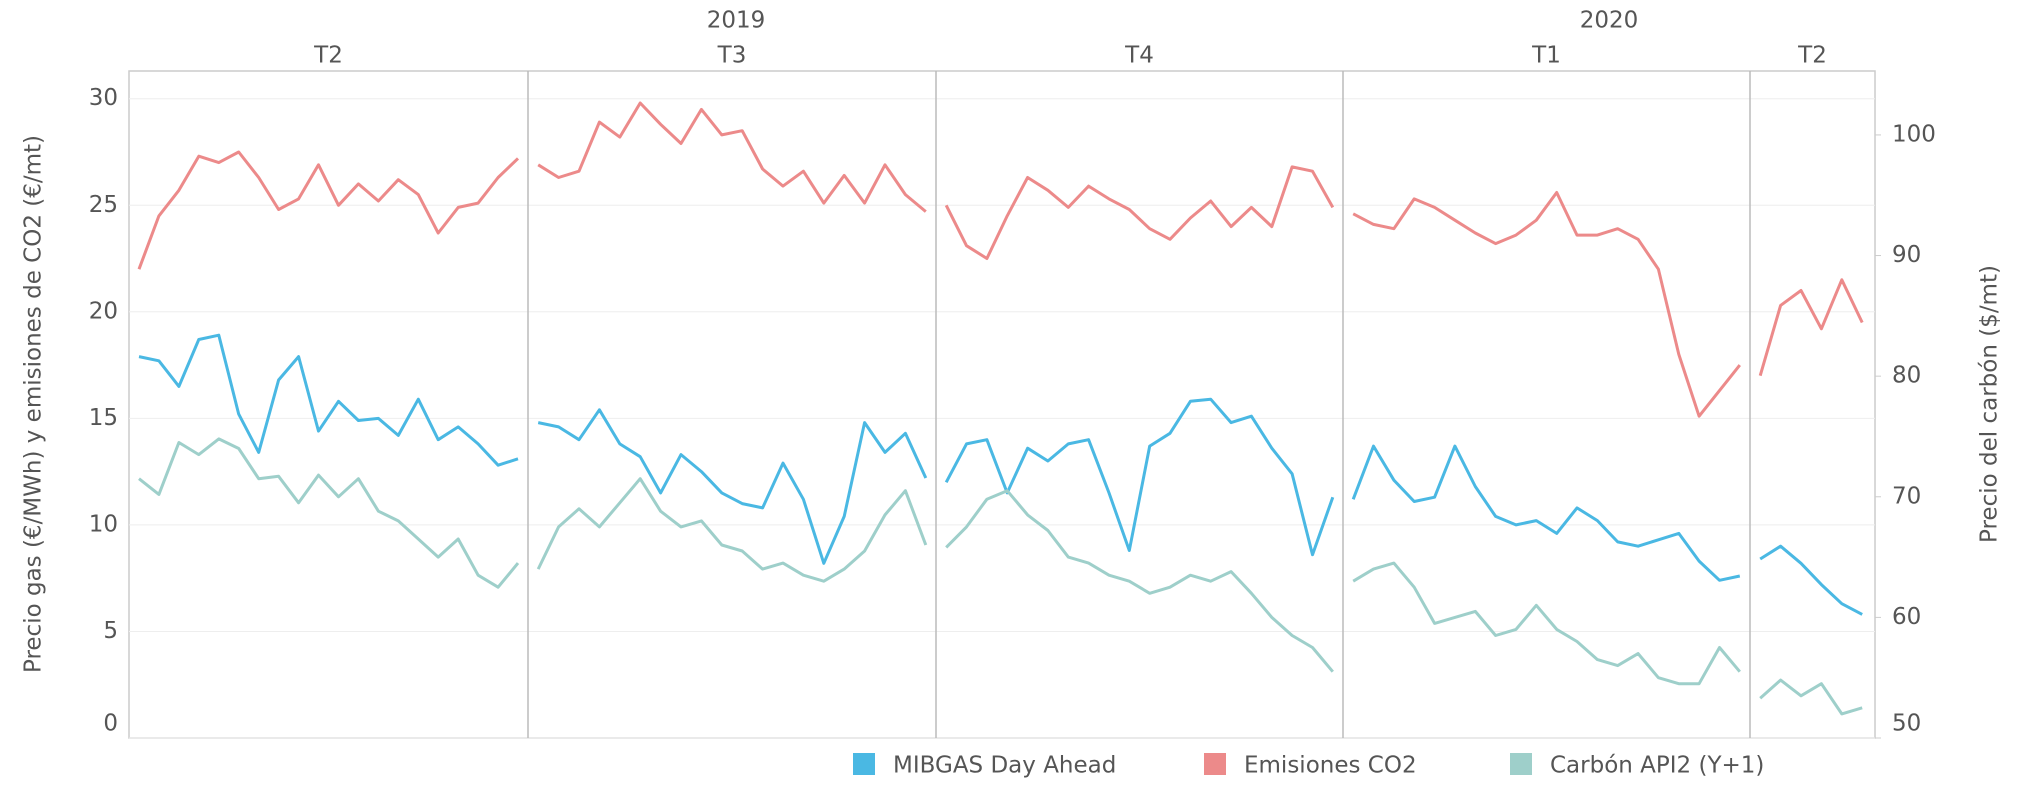 The width and height of the screenshot is (2021, 788). Describe the element at coordinates (1657, 766) in the screenshot. I see `legend-label: Carbón API2 (Y+1)` at that location.